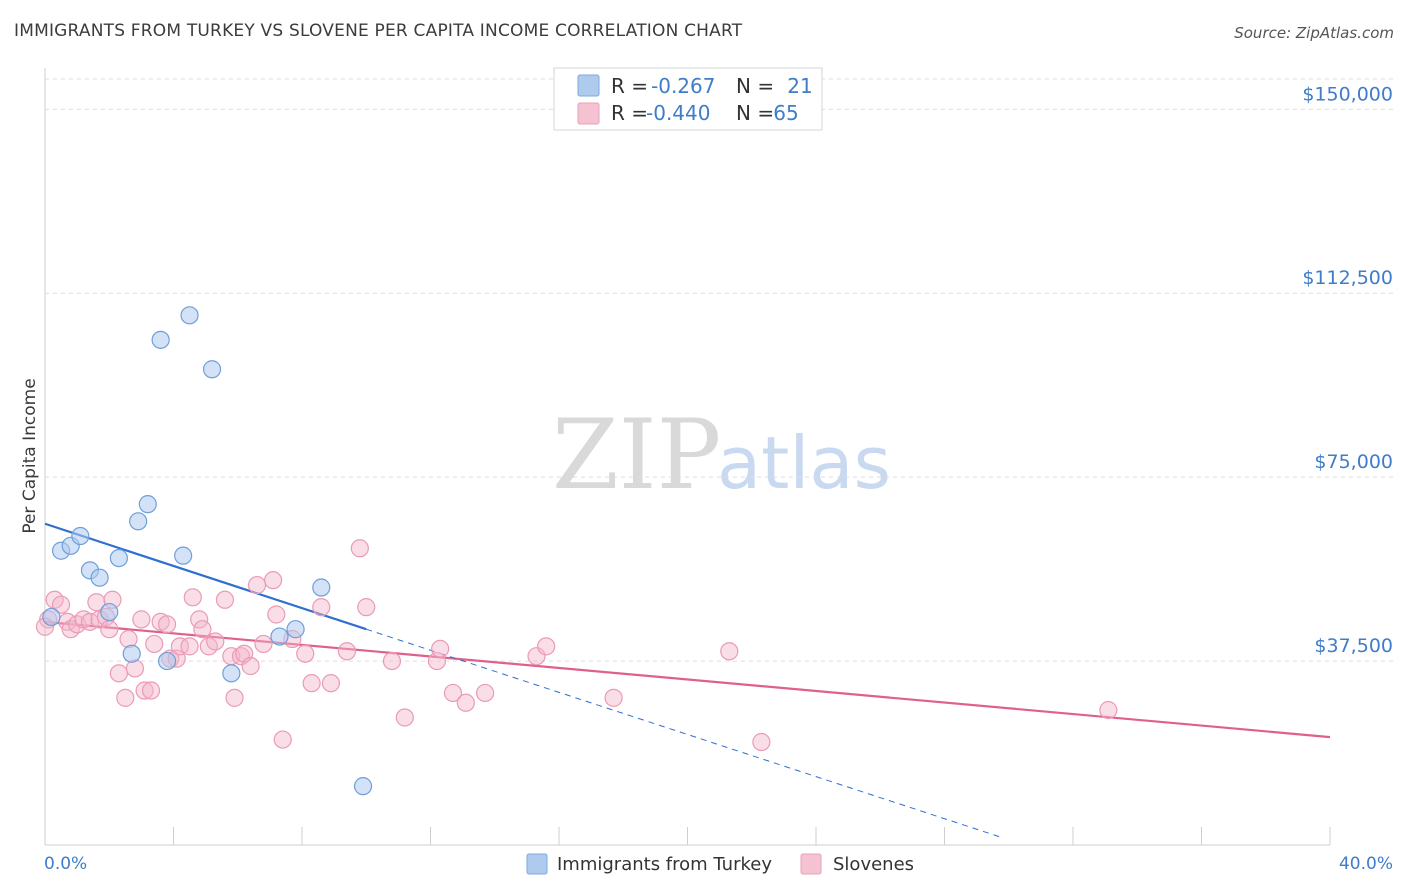  What do you see at coordinates (804, 463) in the screenshot?
I see `watermark-atlas: atlas` at bounding box center [804, 463].